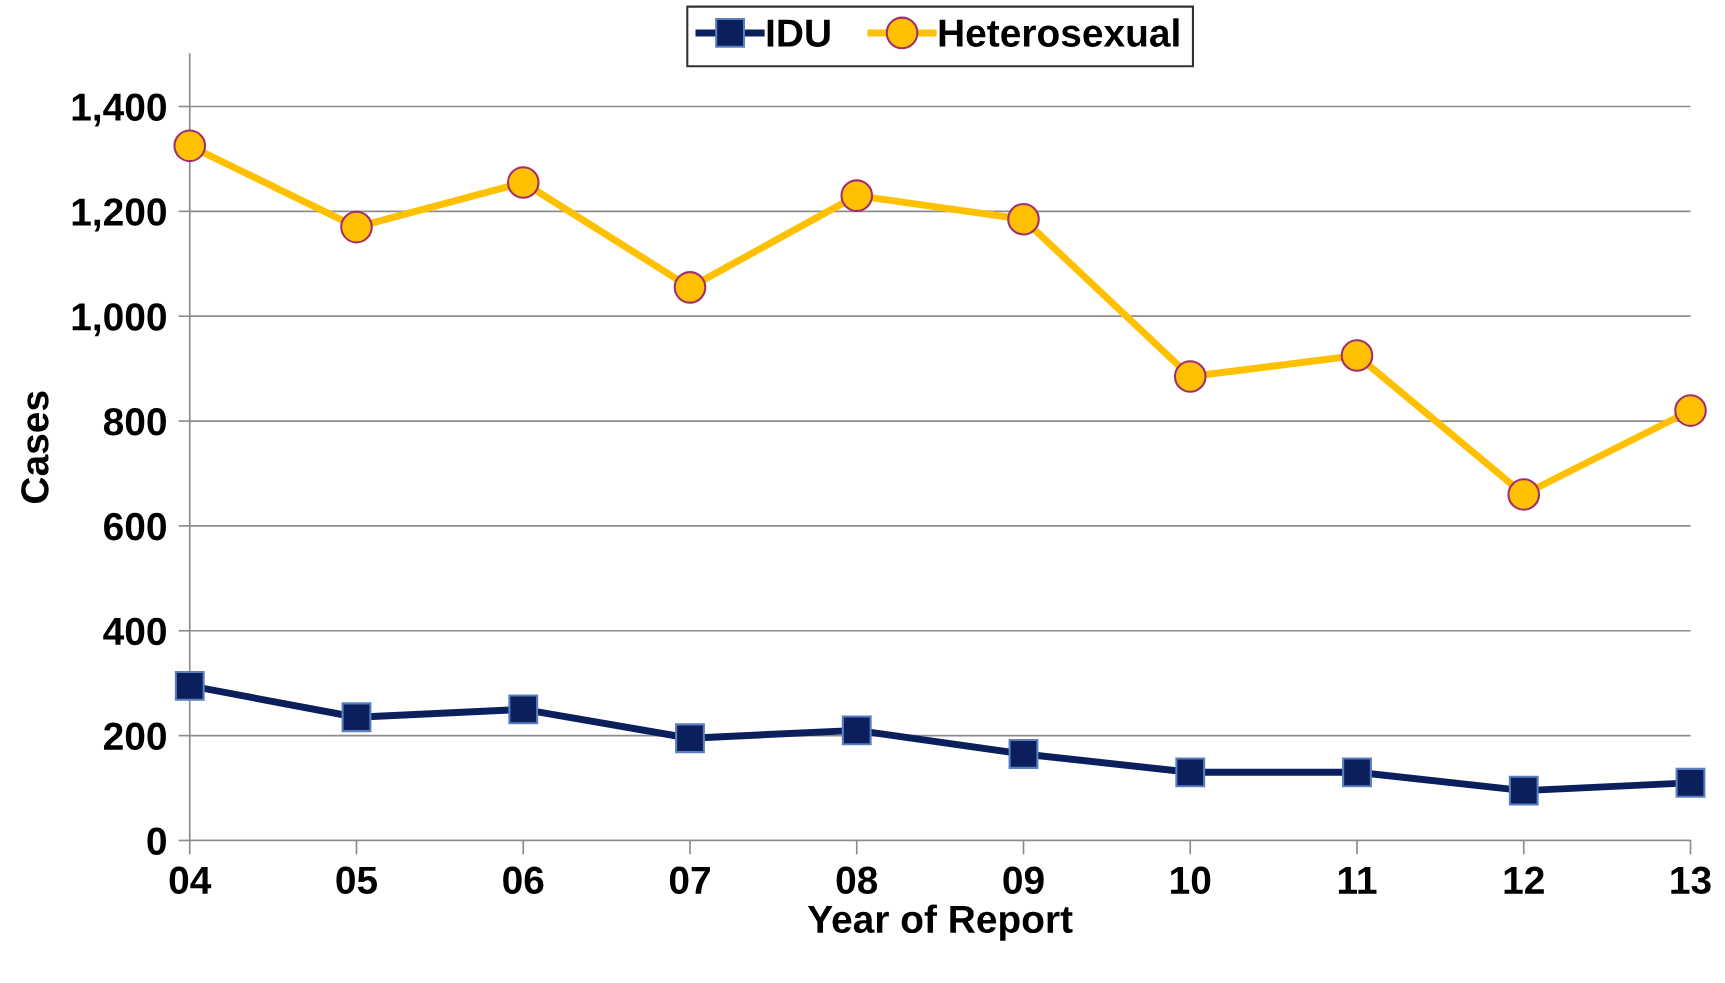 The height and width of the screenshot is (983, 1725). Describe the element at coordinates (1524, 880) in the screenshot. I see `x-tick-label: 12` at that location.